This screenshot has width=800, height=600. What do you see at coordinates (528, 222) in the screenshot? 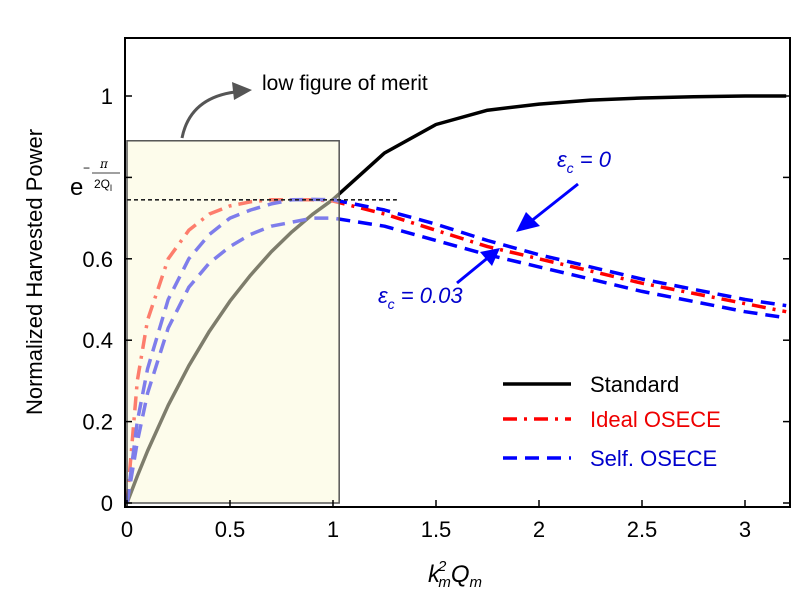
I see `eps0-arrowhead` at bounding box center [528, 222].